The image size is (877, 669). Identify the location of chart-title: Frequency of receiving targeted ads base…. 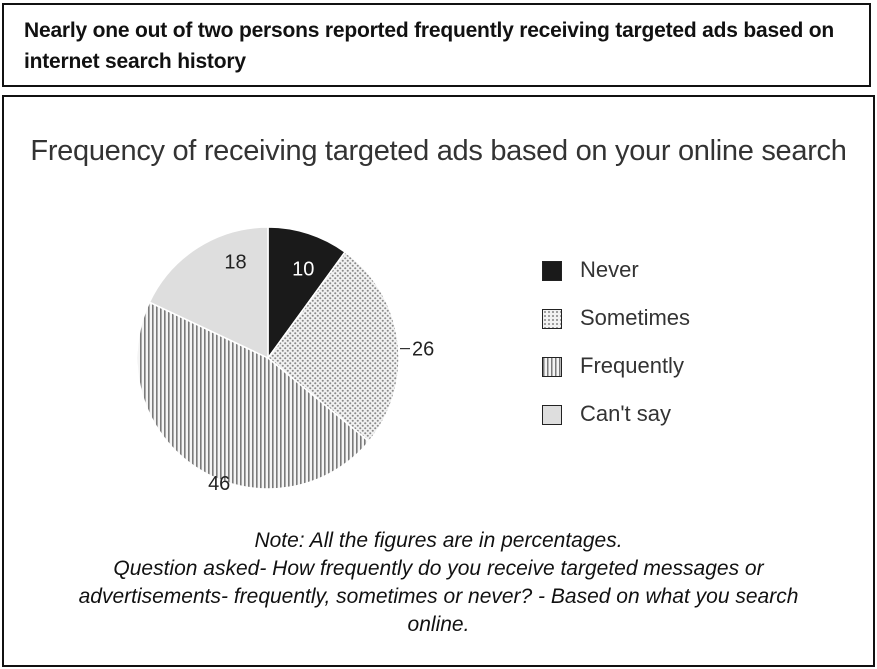
(438, 151).